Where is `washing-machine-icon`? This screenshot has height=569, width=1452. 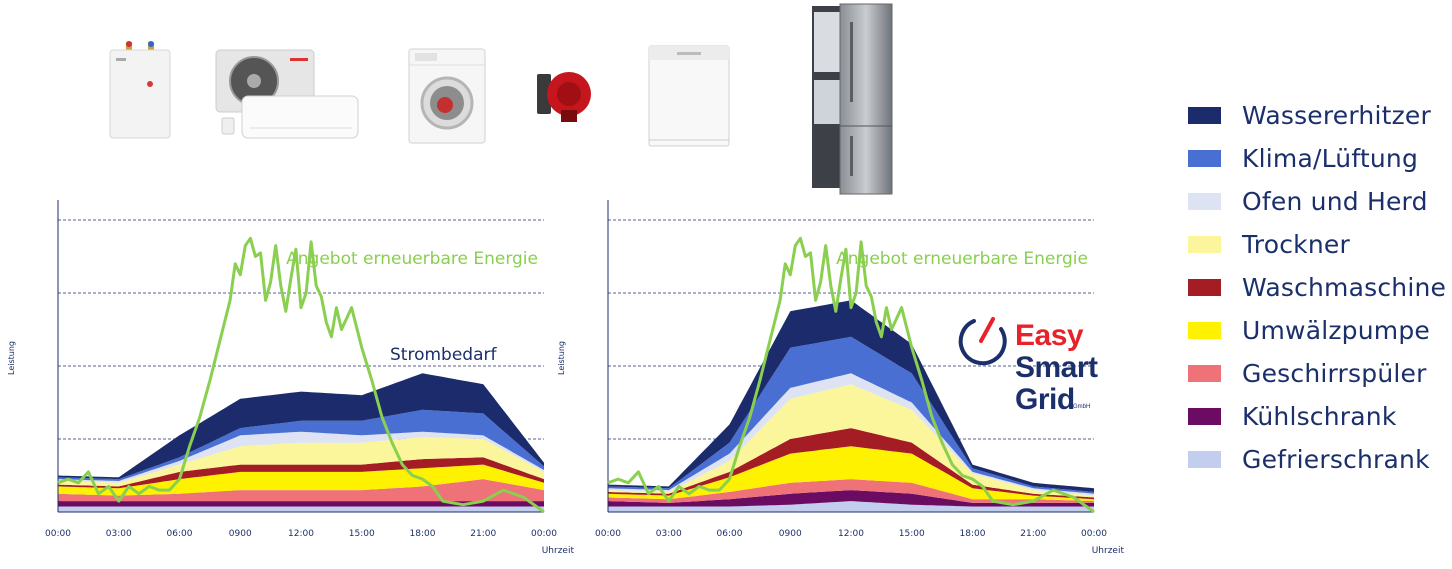
washing-machine-icon is located at coordinates (447, 96).